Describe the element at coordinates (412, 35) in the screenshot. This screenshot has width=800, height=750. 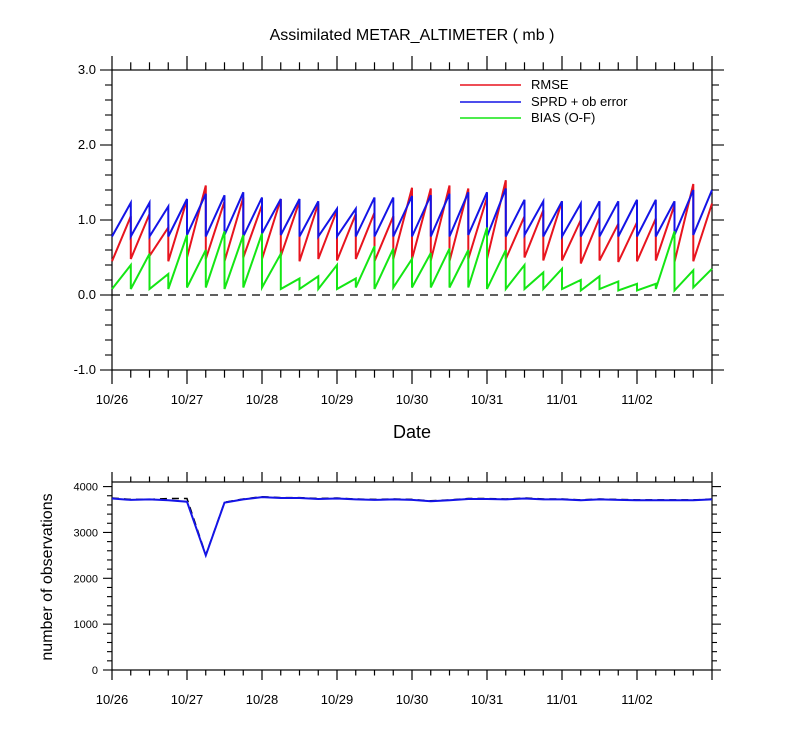
I see `chart-title: Assimilated METAR_ALTIMETER ( mb )` at that location.